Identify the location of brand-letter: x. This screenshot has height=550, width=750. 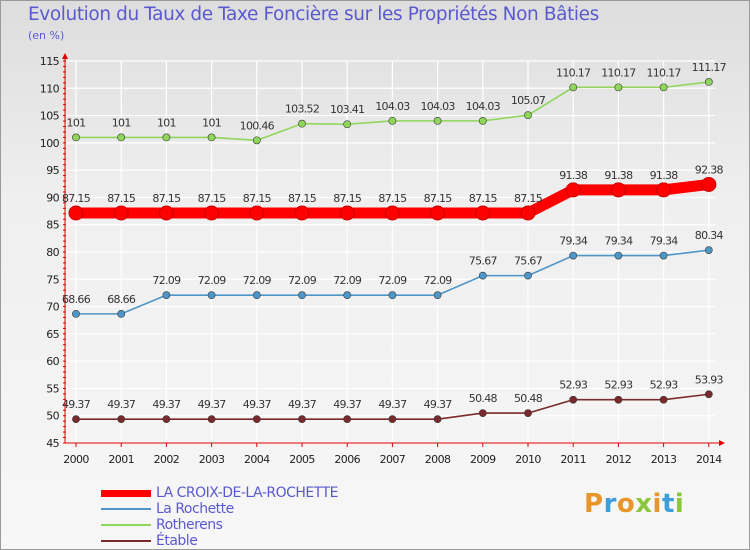
(644, 504).